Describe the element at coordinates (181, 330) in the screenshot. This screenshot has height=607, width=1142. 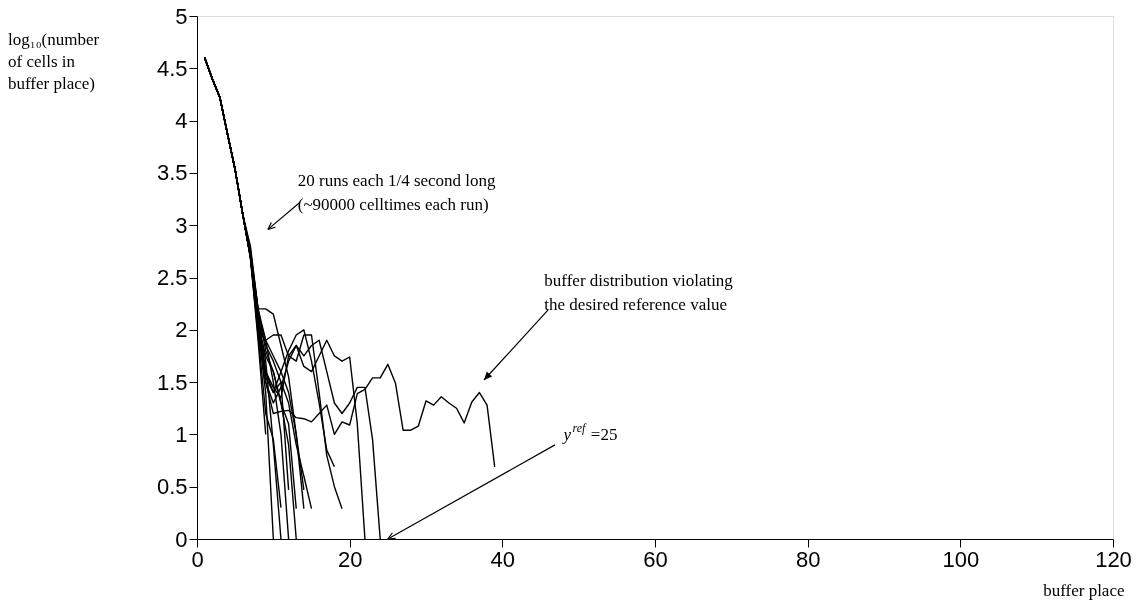
I see `y-tick-label: 2` at that location.